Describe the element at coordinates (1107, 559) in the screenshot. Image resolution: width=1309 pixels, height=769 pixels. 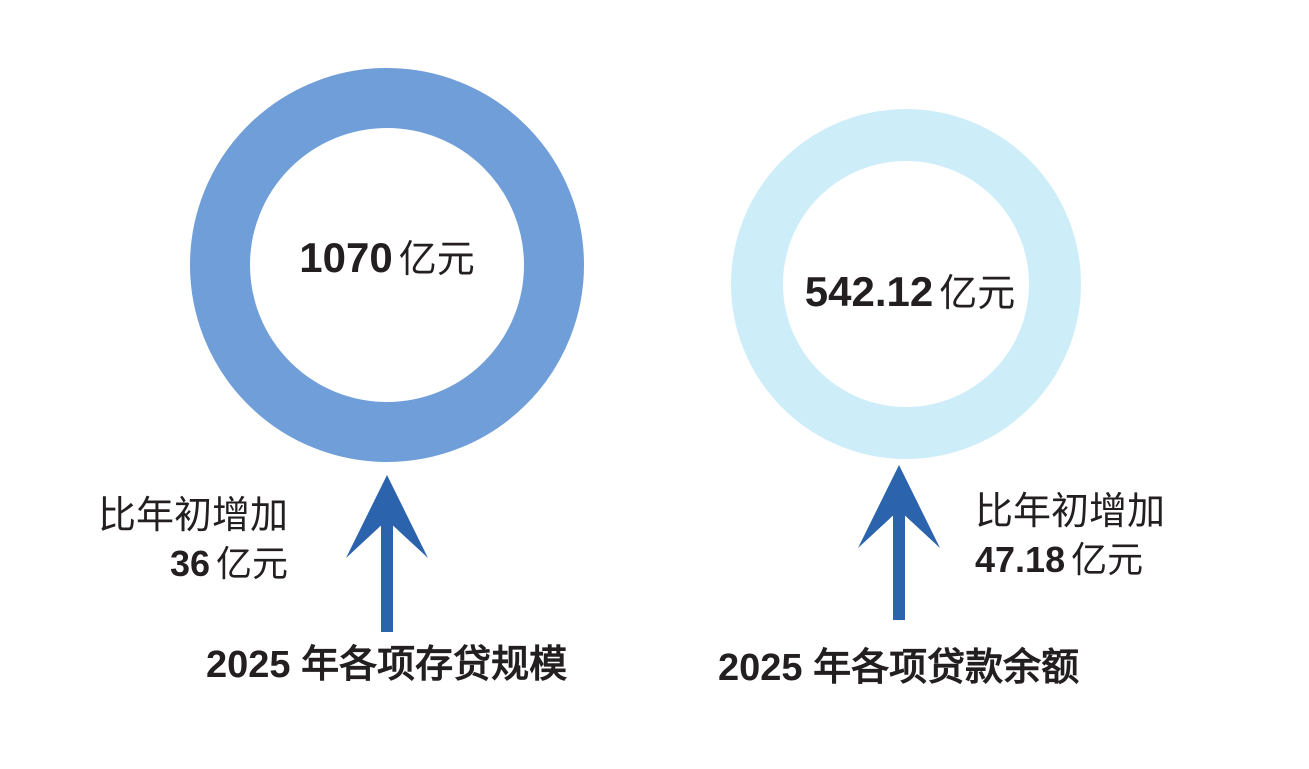
I see `right-note-unit: 亿元` at that location.